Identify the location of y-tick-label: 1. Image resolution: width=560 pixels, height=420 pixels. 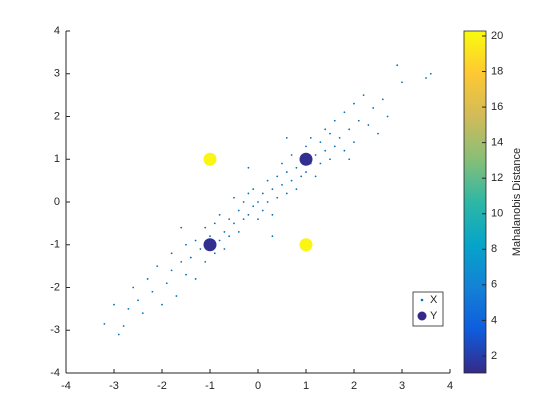
(57, 159).